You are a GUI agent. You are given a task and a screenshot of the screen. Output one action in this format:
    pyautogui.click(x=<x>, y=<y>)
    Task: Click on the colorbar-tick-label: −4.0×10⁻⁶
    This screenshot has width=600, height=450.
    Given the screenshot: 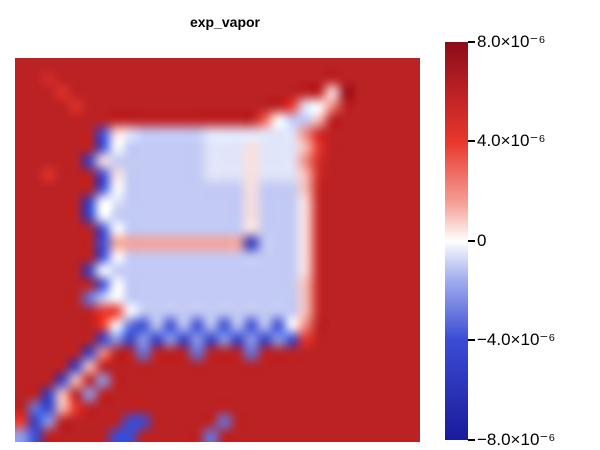 What is the action you would take?
    pyautogui.click(x=516, y=339)
    